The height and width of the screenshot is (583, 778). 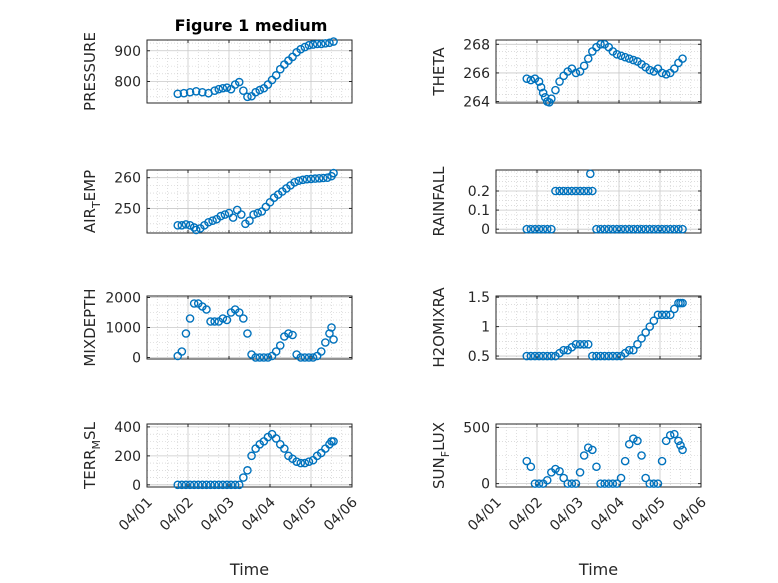 I want to click on y-tick-label: 264, so click(x=476, y=103).